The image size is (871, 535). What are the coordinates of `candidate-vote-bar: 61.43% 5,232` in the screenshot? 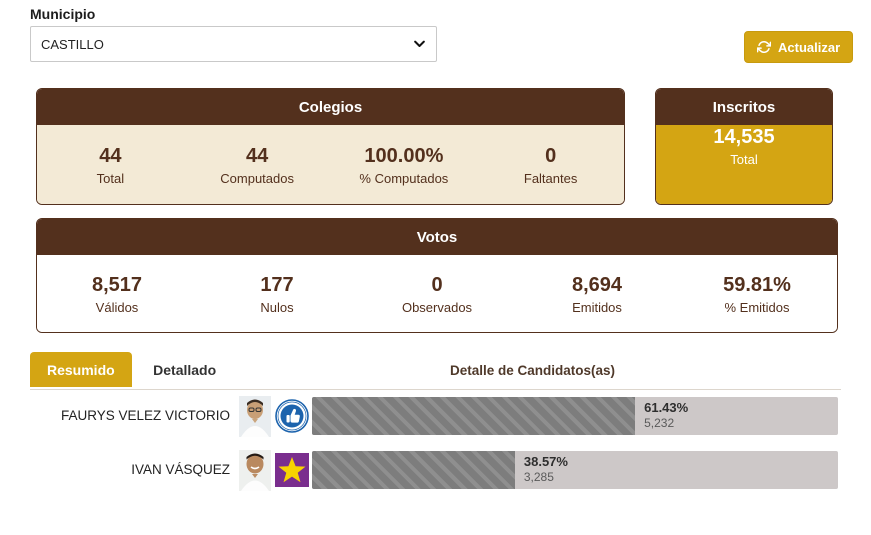 It's located at (575, 416).